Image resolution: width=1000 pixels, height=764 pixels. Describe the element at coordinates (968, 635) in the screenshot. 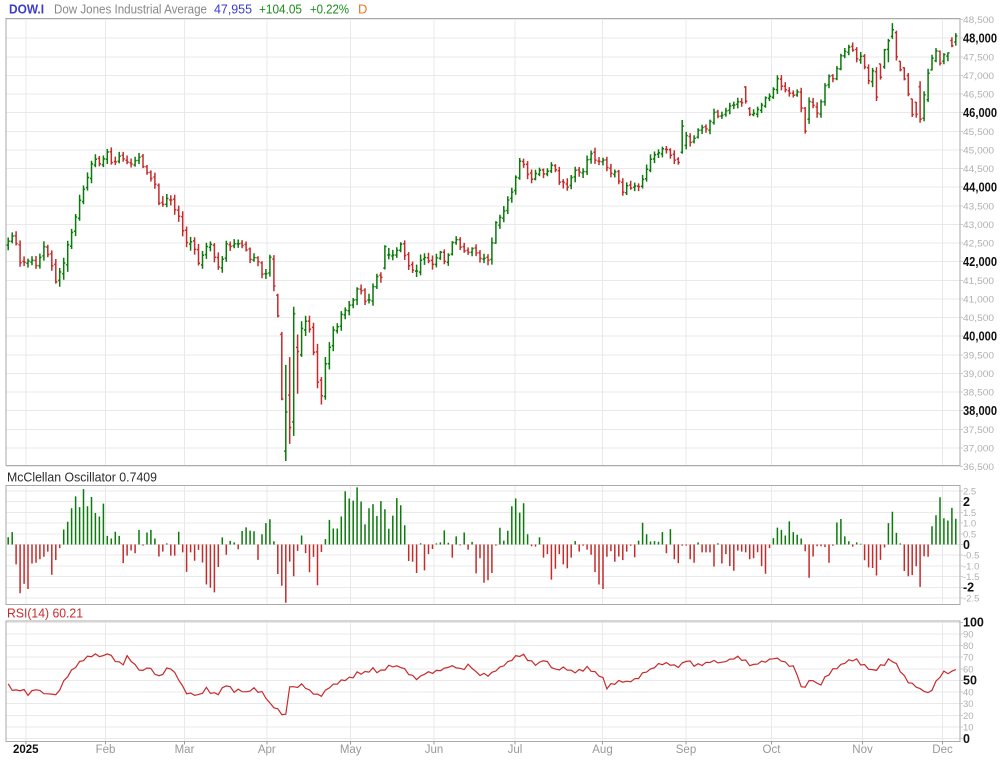

I see `svg-text: 90` at that location.